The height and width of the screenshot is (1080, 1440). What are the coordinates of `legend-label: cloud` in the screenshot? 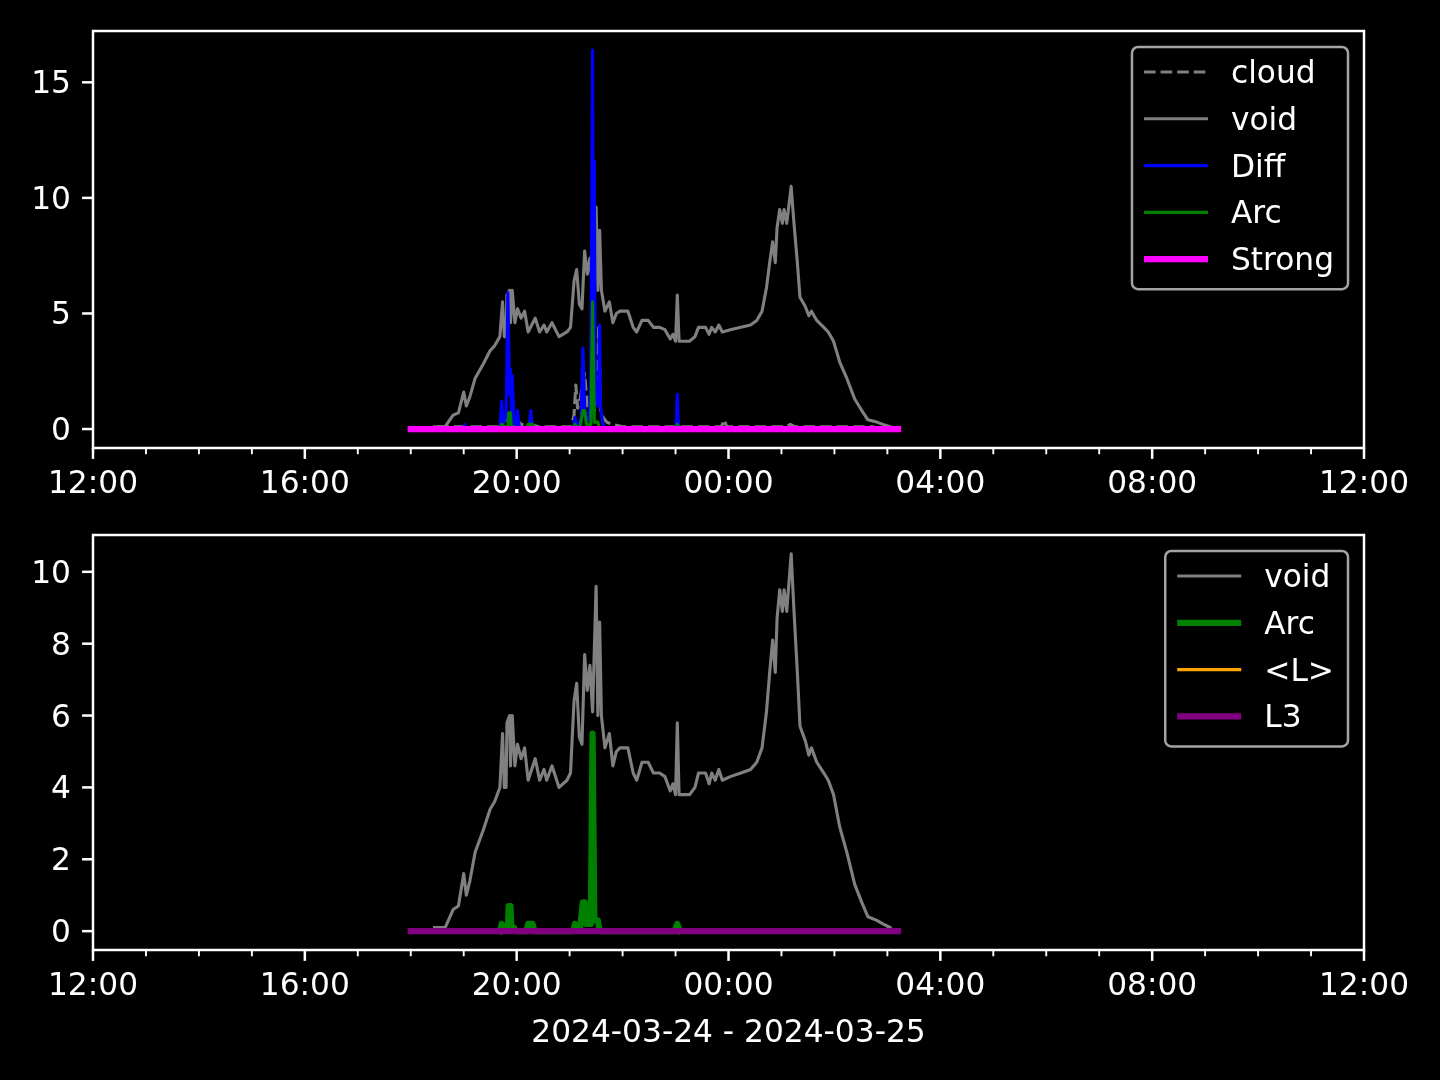 It's located at (1273, 72).